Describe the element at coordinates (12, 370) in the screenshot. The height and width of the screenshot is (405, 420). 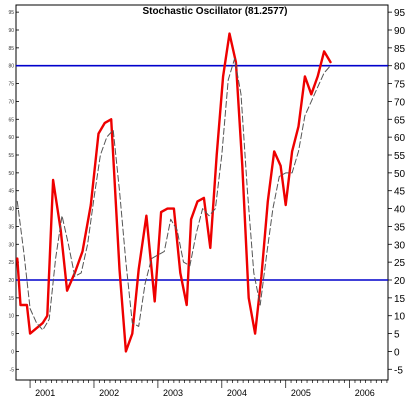
I see `y-tick-label-left: -5` at that location.